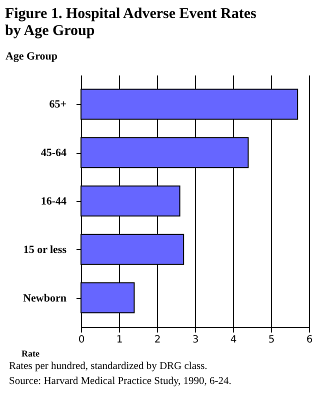 The image size is (324, 394). What do you see at coordinates (53, 153) in the screenshot?
I see `y-tick-label: 45-64` at bounding box center [53, 153].